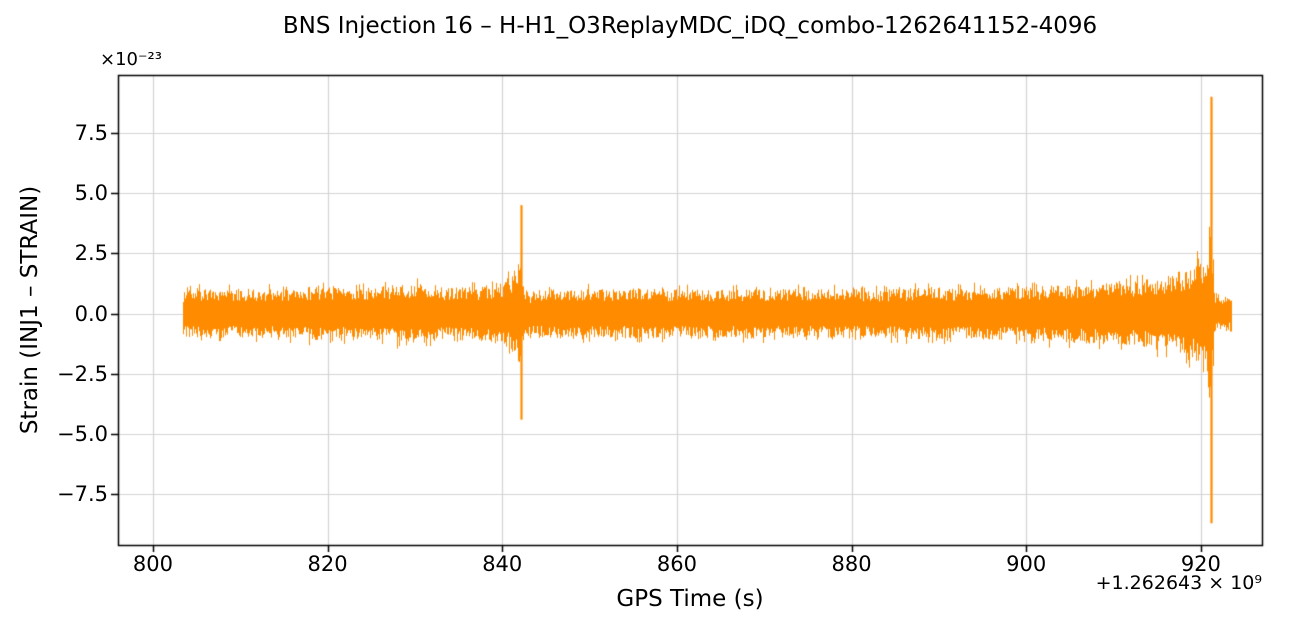 Image resolution: width=1307 pixels, height=633 pixels. I want to click on y-tick-label: 0.0, so click(91, 313).